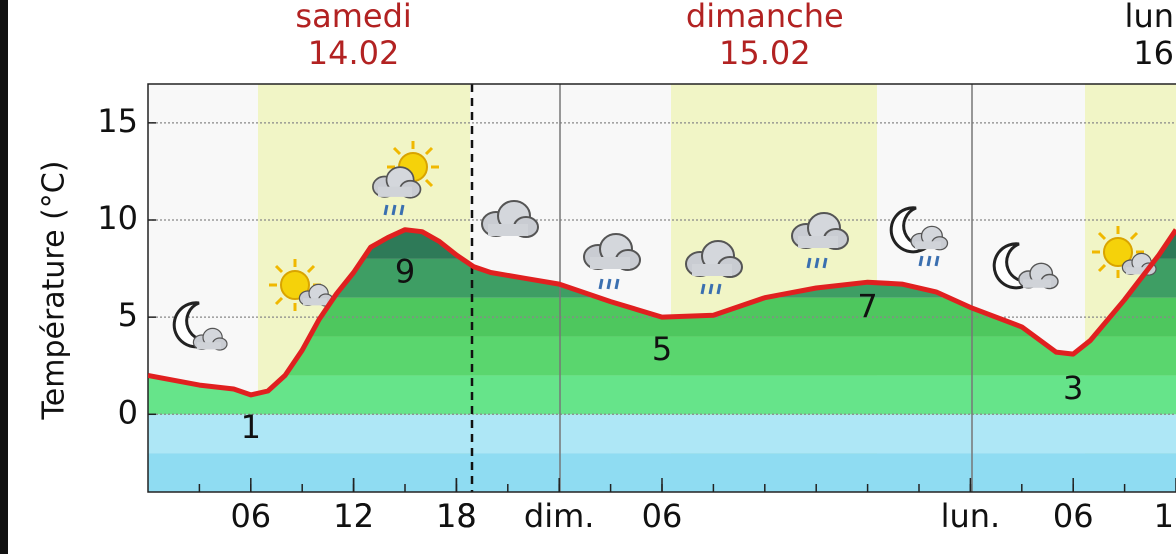 The height and width of the screenshot is (554, 1176). What do you see at coordinates (117, 218) in the screenshot?
I see `y-tick-label: 10` at bounding box center [117, 218].